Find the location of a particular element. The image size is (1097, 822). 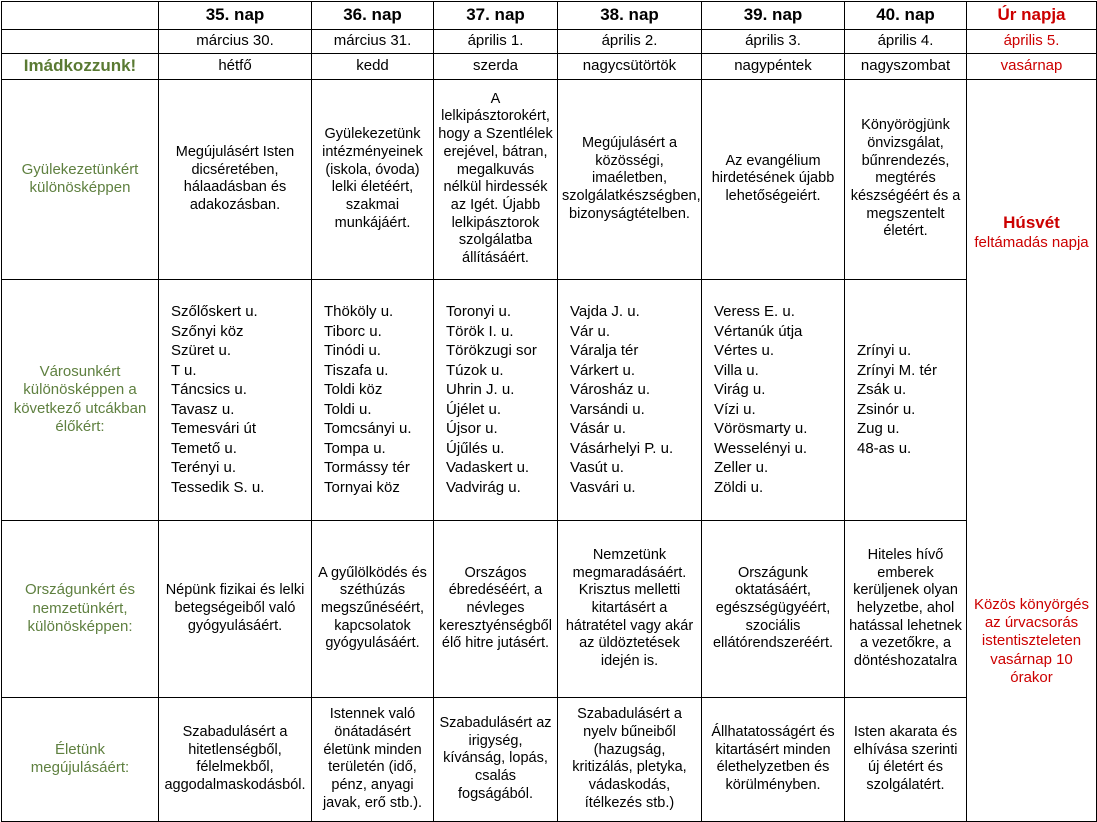

easter-title: Húsvét is located at coordinates (1031, 223).